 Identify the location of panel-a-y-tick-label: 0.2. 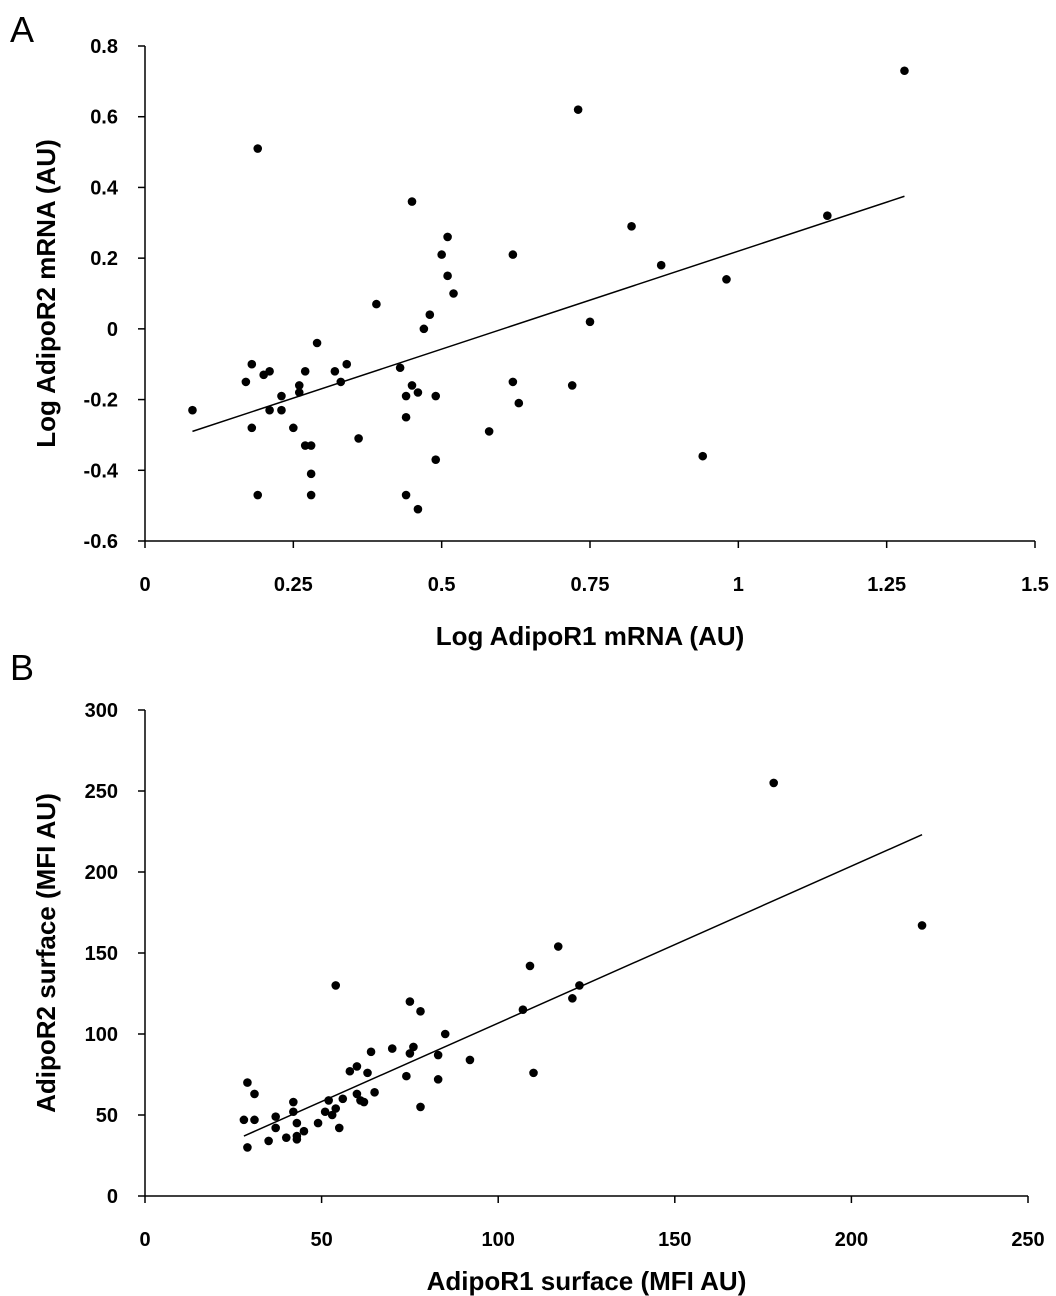
(104, 259).